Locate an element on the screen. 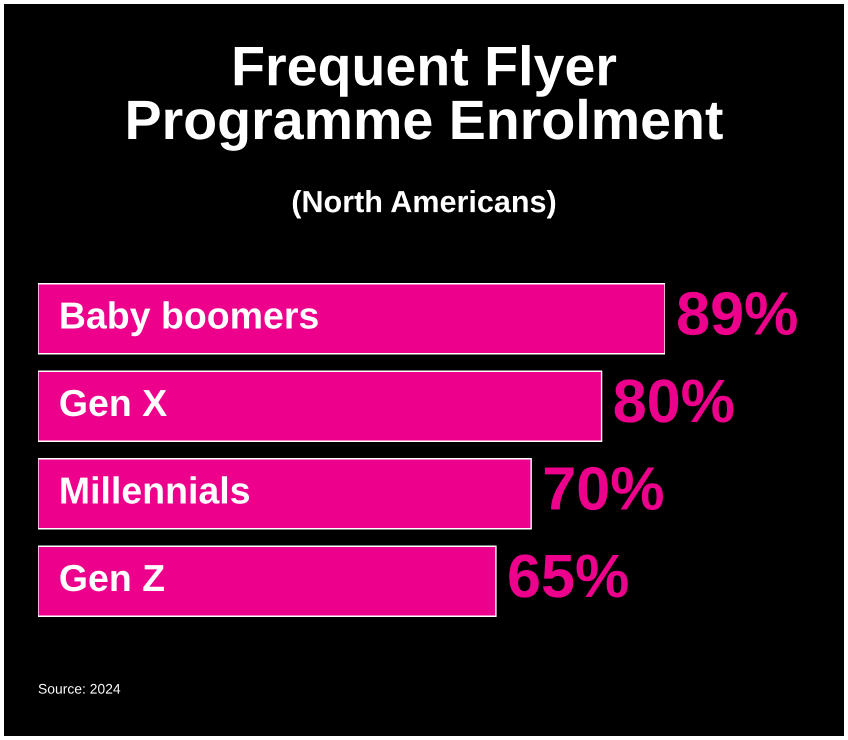  data-label: 89% is located at coordinates (737, 314).